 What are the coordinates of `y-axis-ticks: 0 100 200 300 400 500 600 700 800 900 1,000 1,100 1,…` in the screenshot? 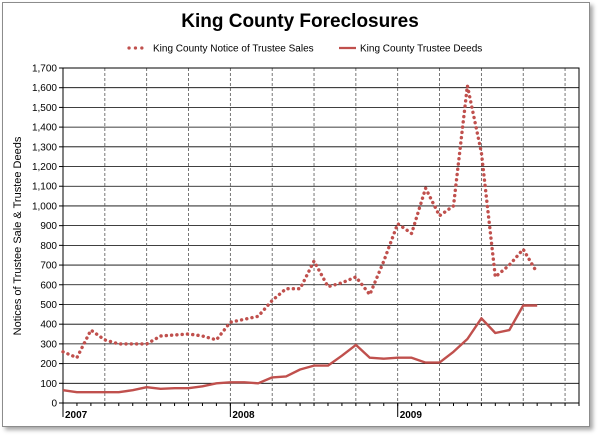 It's located at (47, 237).